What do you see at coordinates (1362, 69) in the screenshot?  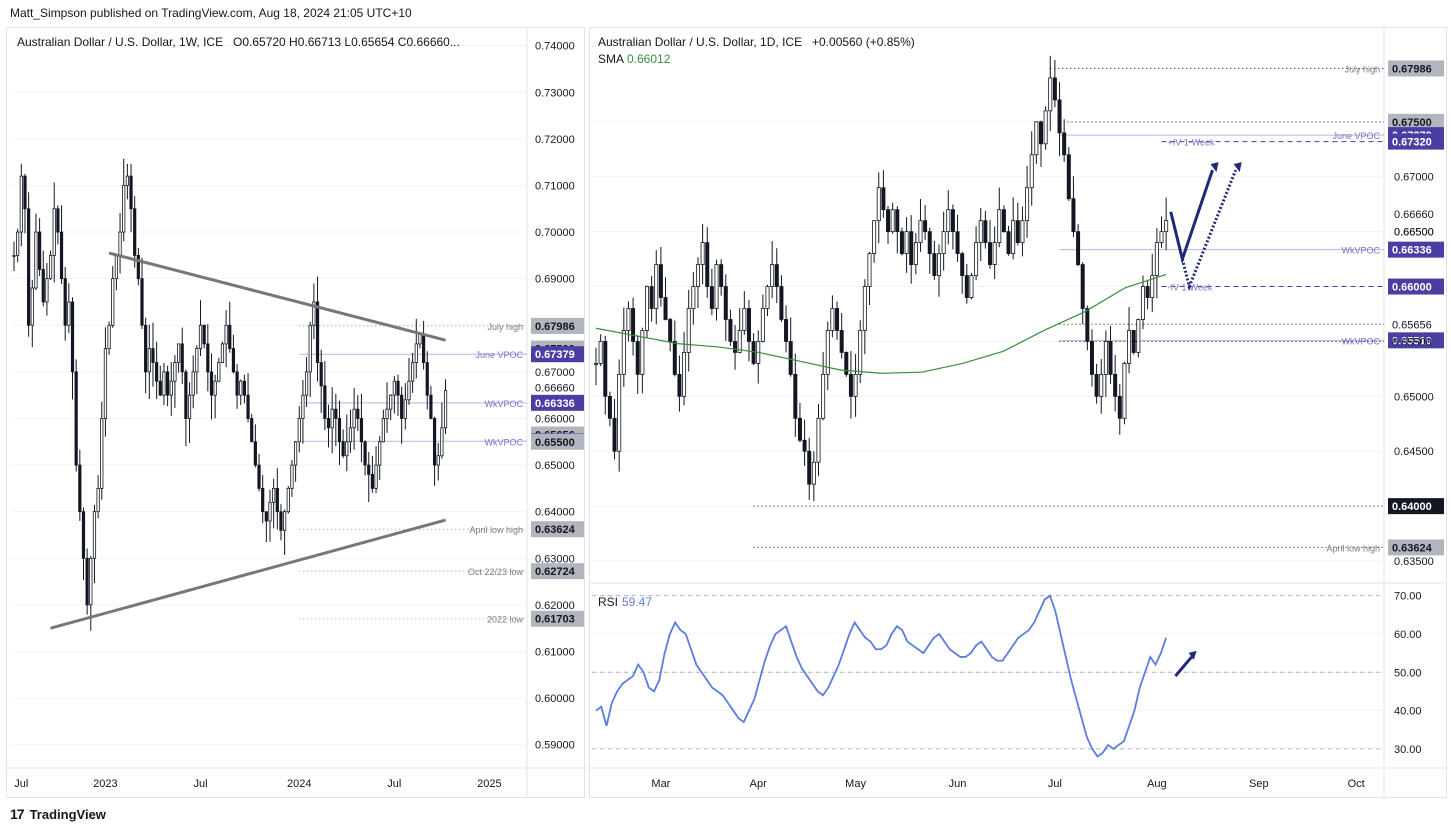 I see `daily-level-label: July high` at bounding box center [1362, 69].